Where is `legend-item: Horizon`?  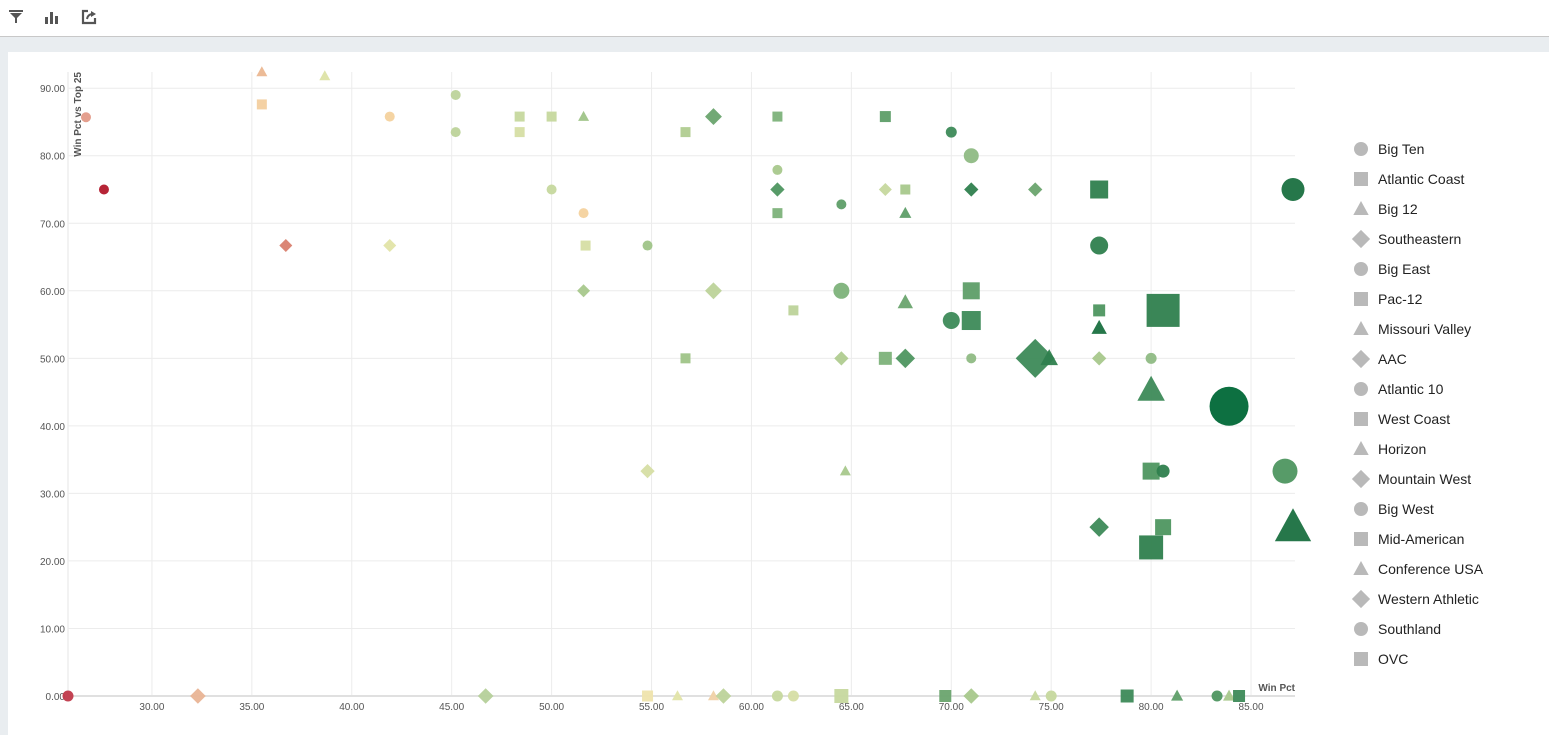 legend-item: Horizon is located at coordinates (1417, 449).